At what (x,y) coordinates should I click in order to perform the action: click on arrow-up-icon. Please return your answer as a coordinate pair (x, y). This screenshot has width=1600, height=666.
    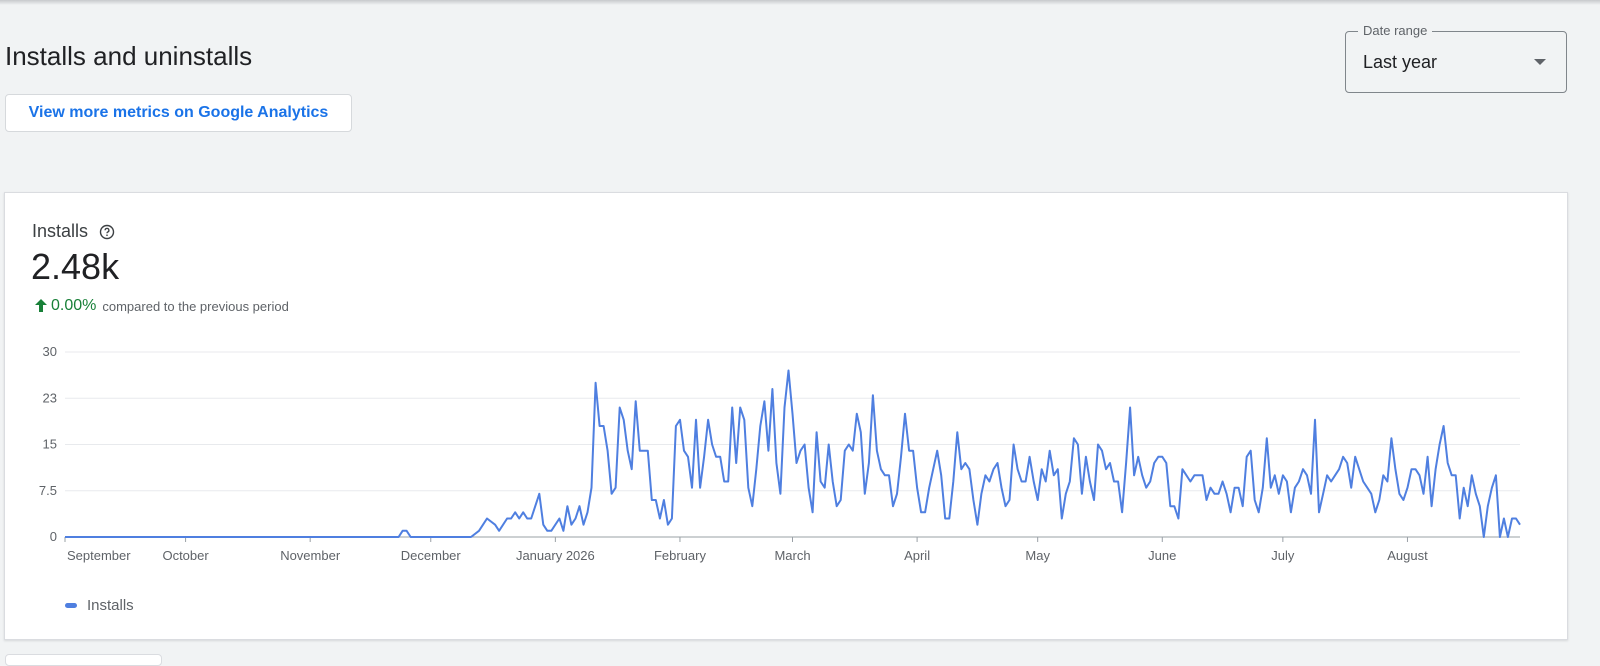
    Looking at the image, I should click on (41, 305).